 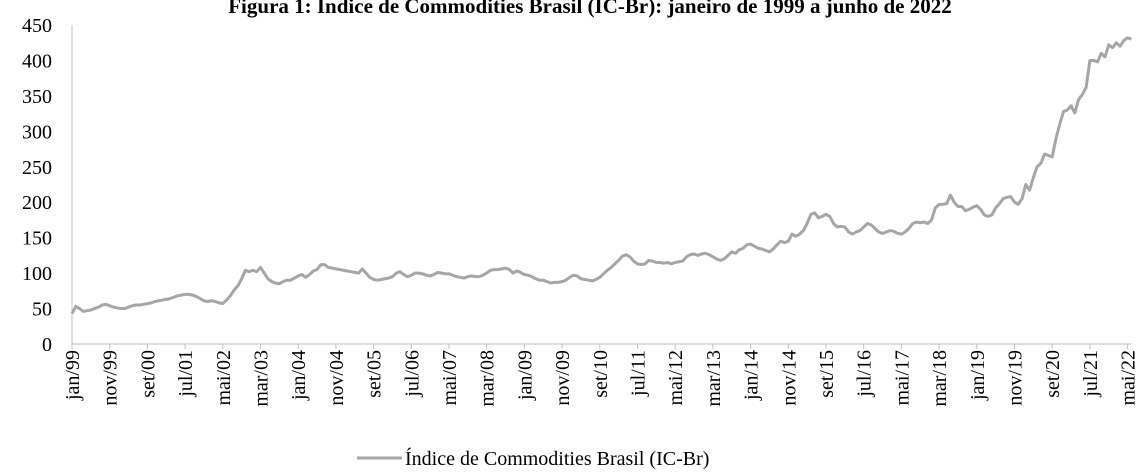 I want to click on x-tick-label: mai/07, so click(x=450, y=378).